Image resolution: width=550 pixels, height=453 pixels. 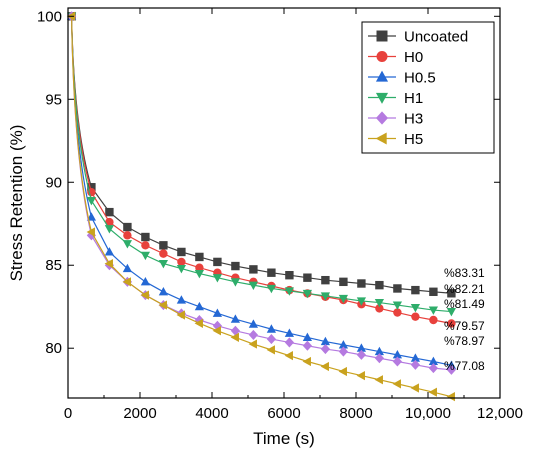 I want to click on legend-item: H5, so click(x=395, y=139).